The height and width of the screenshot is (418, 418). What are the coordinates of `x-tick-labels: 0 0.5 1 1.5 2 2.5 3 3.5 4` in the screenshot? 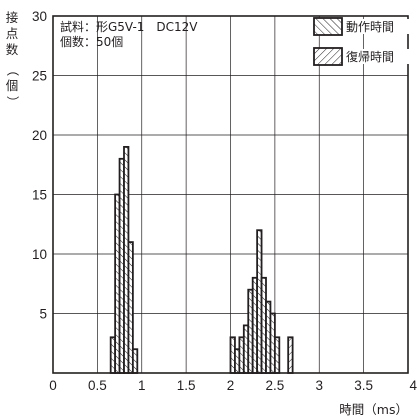 It's located at (233, 385).